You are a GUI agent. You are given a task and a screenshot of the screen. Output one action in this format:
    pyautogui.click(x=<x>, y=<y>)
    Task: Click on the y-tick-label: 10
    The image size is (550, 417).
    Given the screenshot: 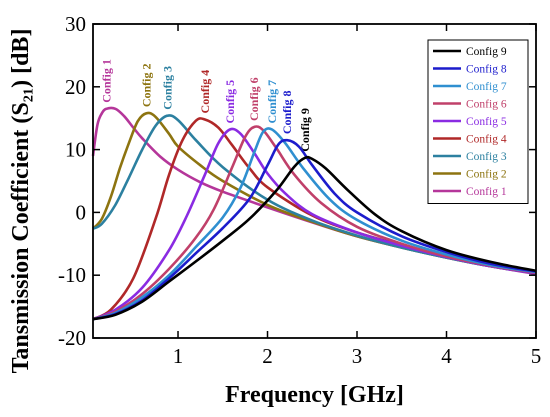 What is the action you would take?
    pyautogui.click(x=75, y=150)
    